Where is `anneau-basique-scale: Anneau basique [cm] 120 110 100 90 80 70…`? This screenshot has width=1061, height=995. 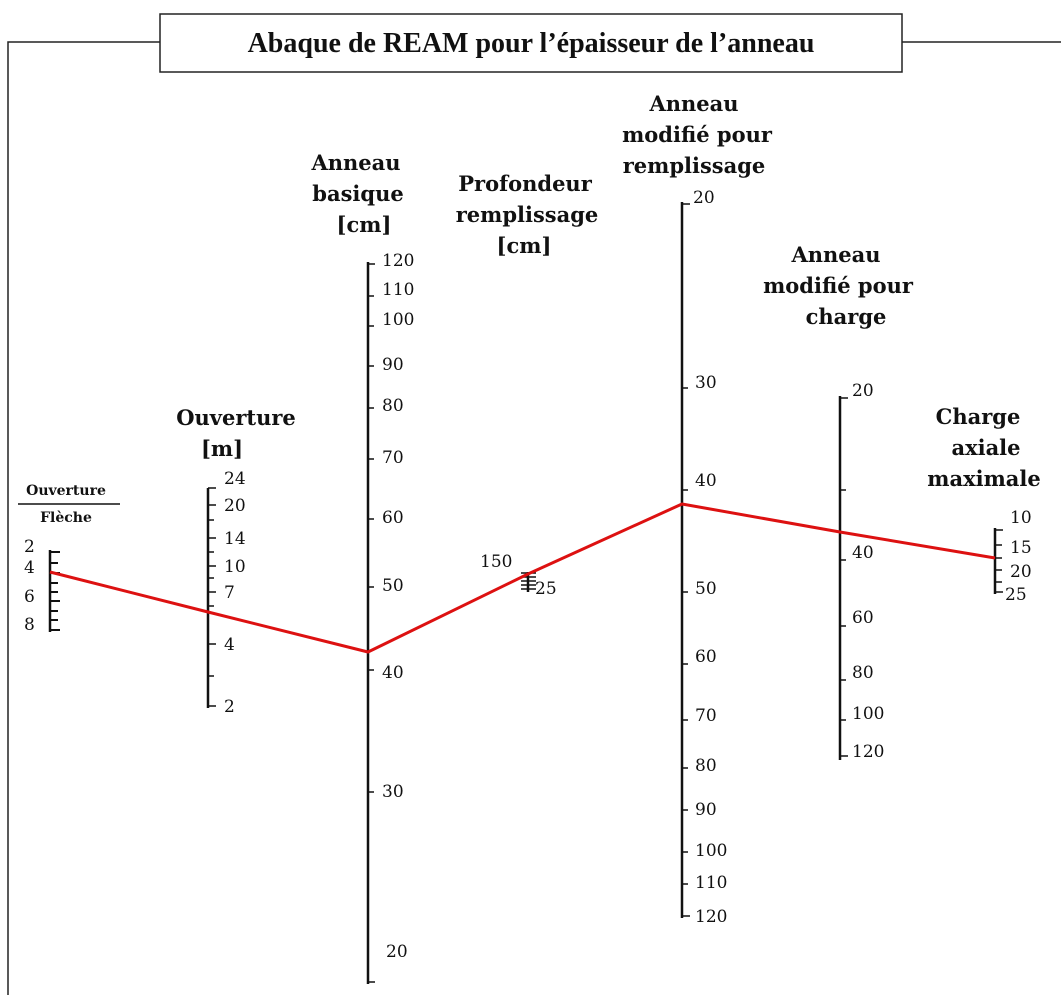
anneau-basique-scale: Anneau basique [cm] 120 110 100 90 80 70… is located at coordinates (362, 567).